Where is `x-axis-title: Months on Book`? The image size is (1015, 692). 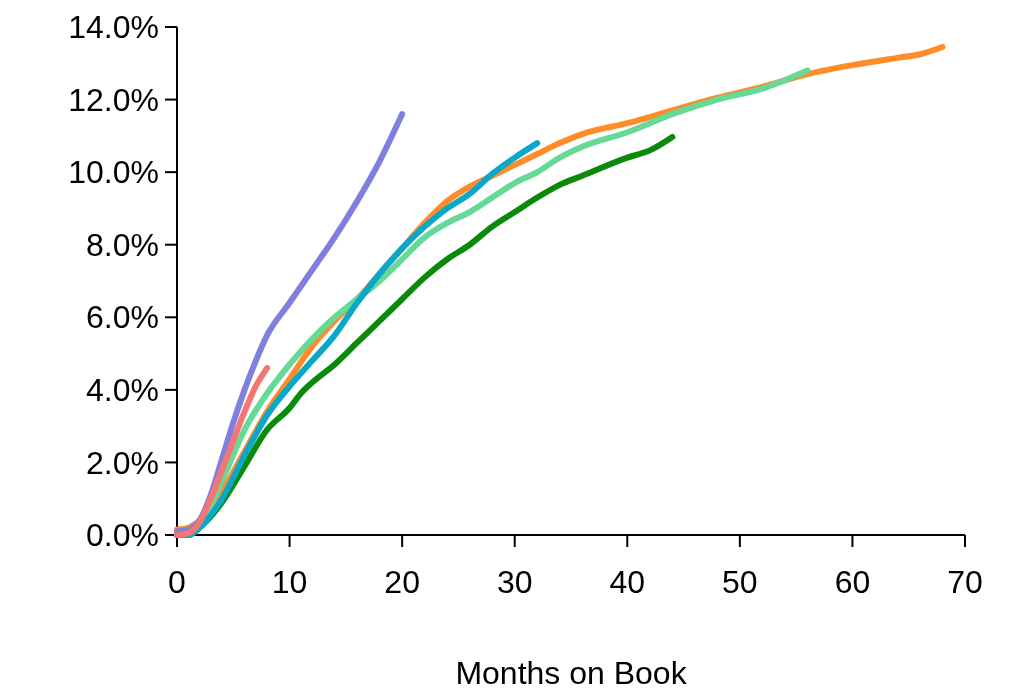
x-axis-title: Months on Book is located at coordinates (571, 673).